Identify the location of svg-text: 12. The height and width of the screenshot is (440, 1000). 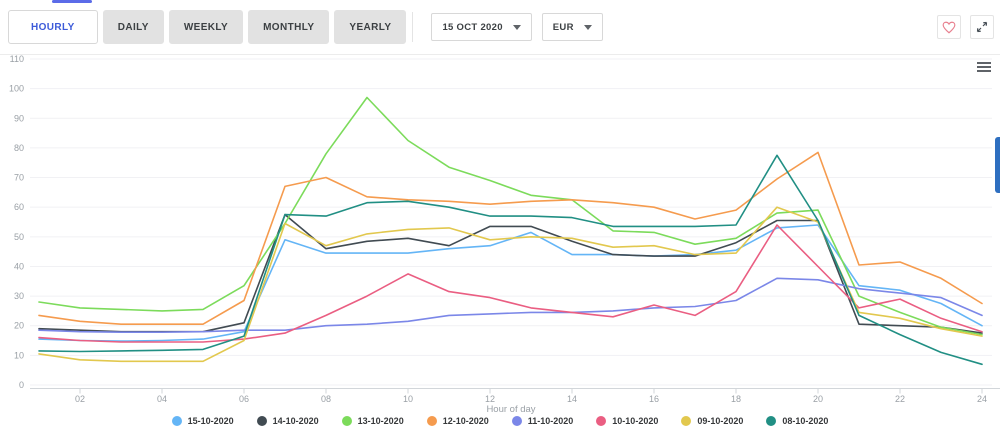
(490, 399).